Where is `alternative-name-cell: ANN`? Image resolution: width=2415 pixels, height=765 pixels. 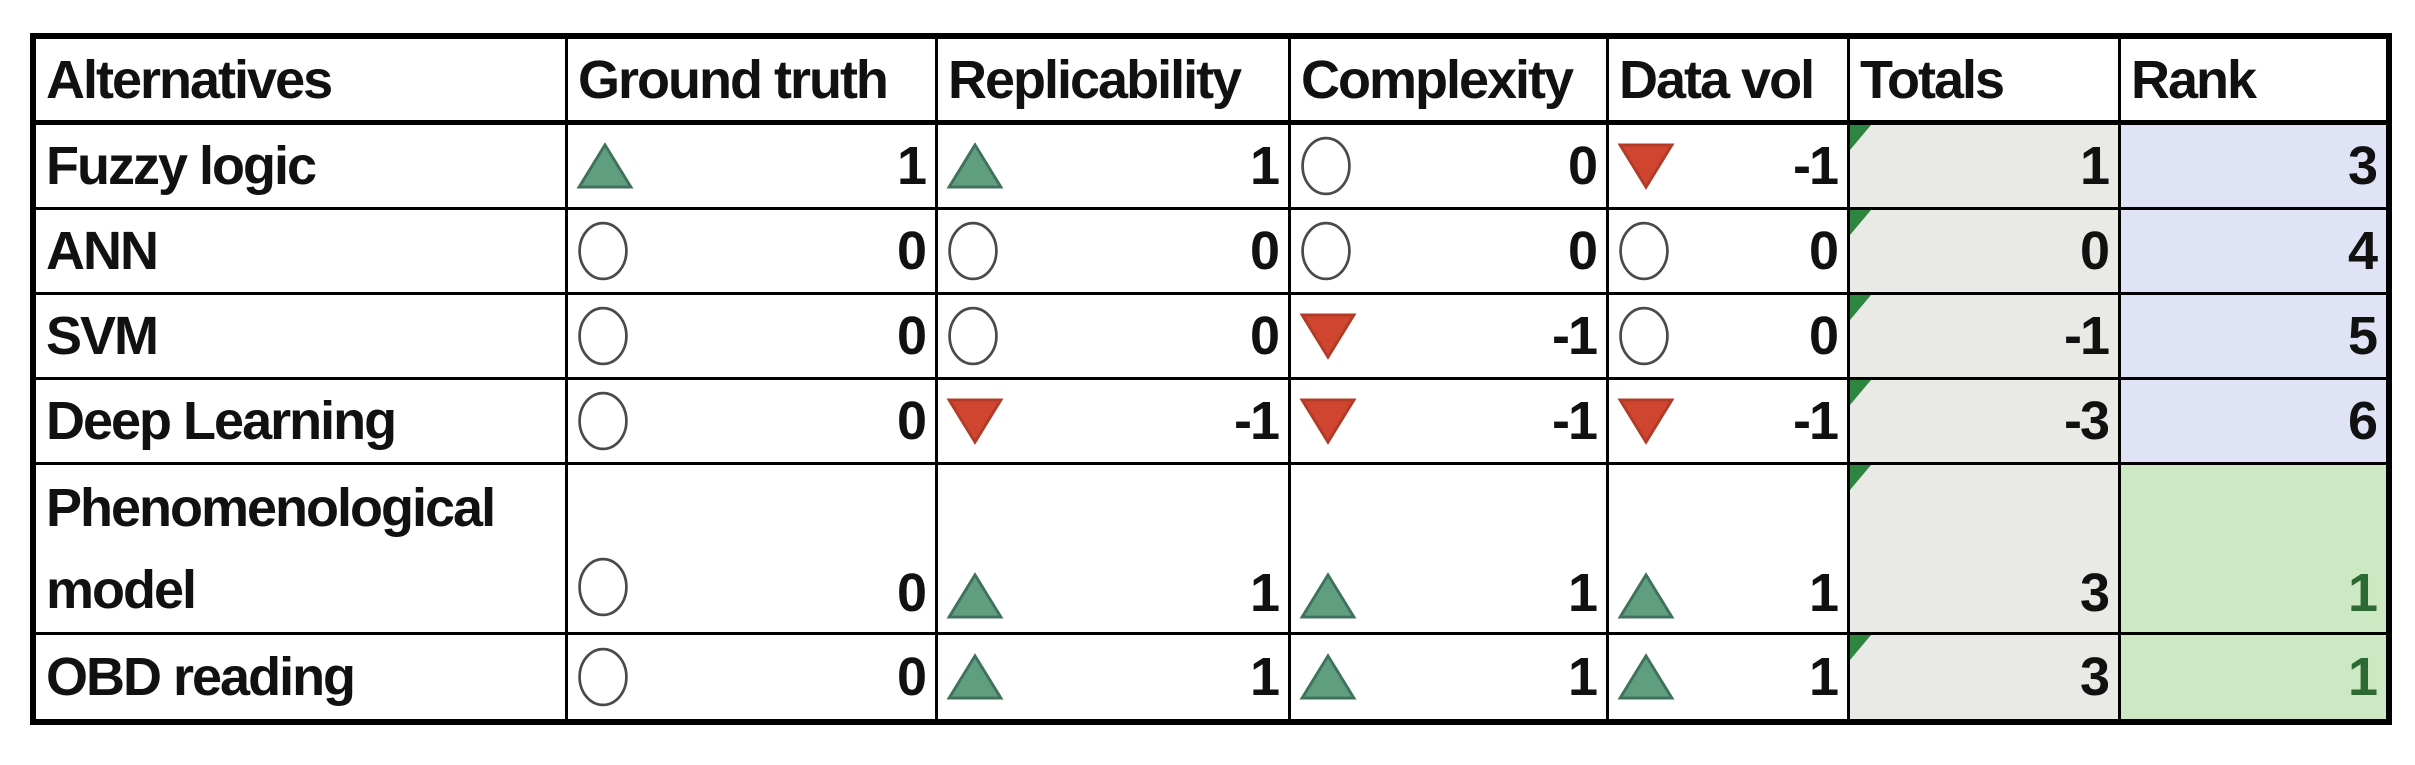
alternative-name-cell: ANN is located at coordinates (302, 252).